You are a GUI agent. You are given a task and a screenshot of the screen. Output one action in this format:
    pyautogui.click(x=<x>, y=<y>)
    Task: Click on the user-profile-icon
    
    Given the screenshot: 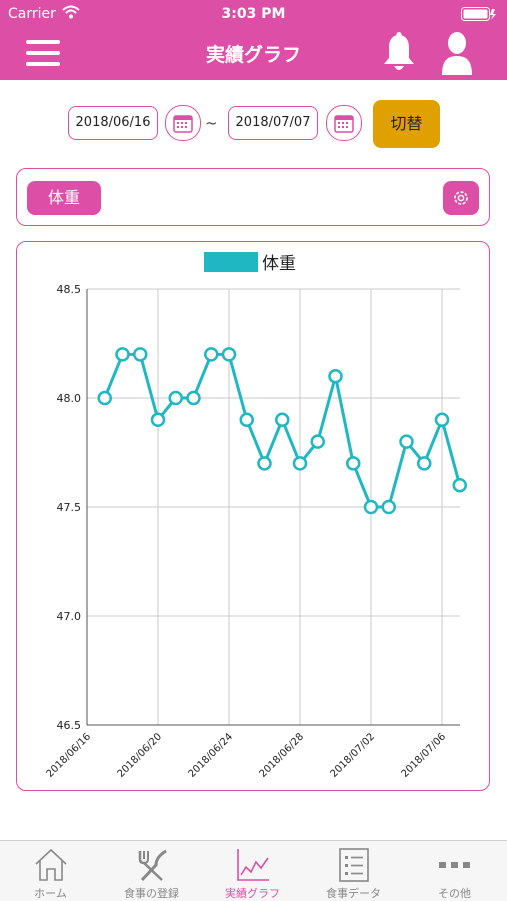 What is the action you would take?
    pyautogui.click(x=457, y=53)
    